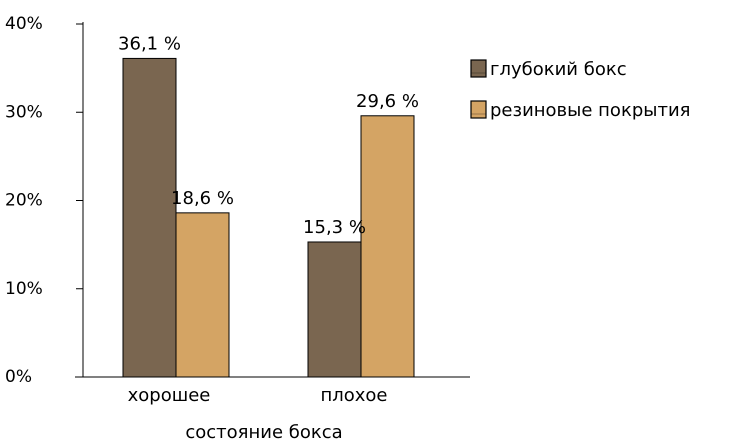 The height and width of the screenshot is (441, 734). What do you see at coordinates (24, 289) in the screenshot?
I see `y-tick-label: 10%` at bounding box center [24, 289].